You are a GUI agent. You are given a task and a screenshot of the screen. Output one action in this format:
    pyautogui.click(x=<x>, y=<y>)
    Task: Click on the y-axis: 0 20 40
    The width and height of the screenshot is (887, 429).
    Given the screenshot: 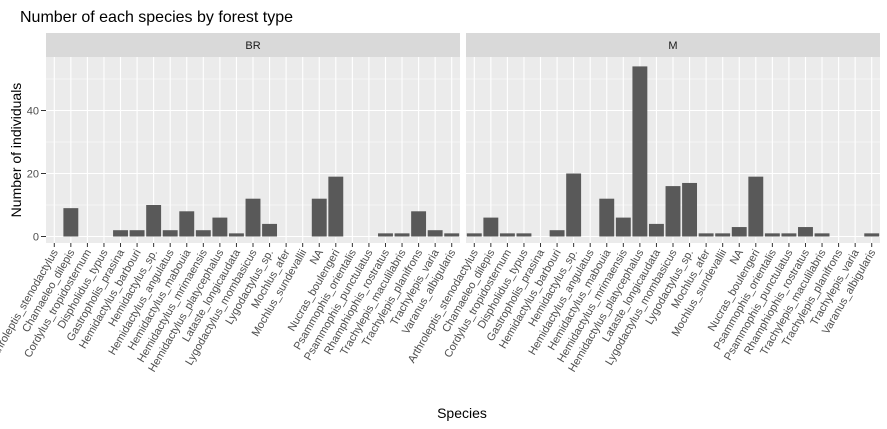 What is the action you would take?
    pyautogui.click(x=36, y=175)
    